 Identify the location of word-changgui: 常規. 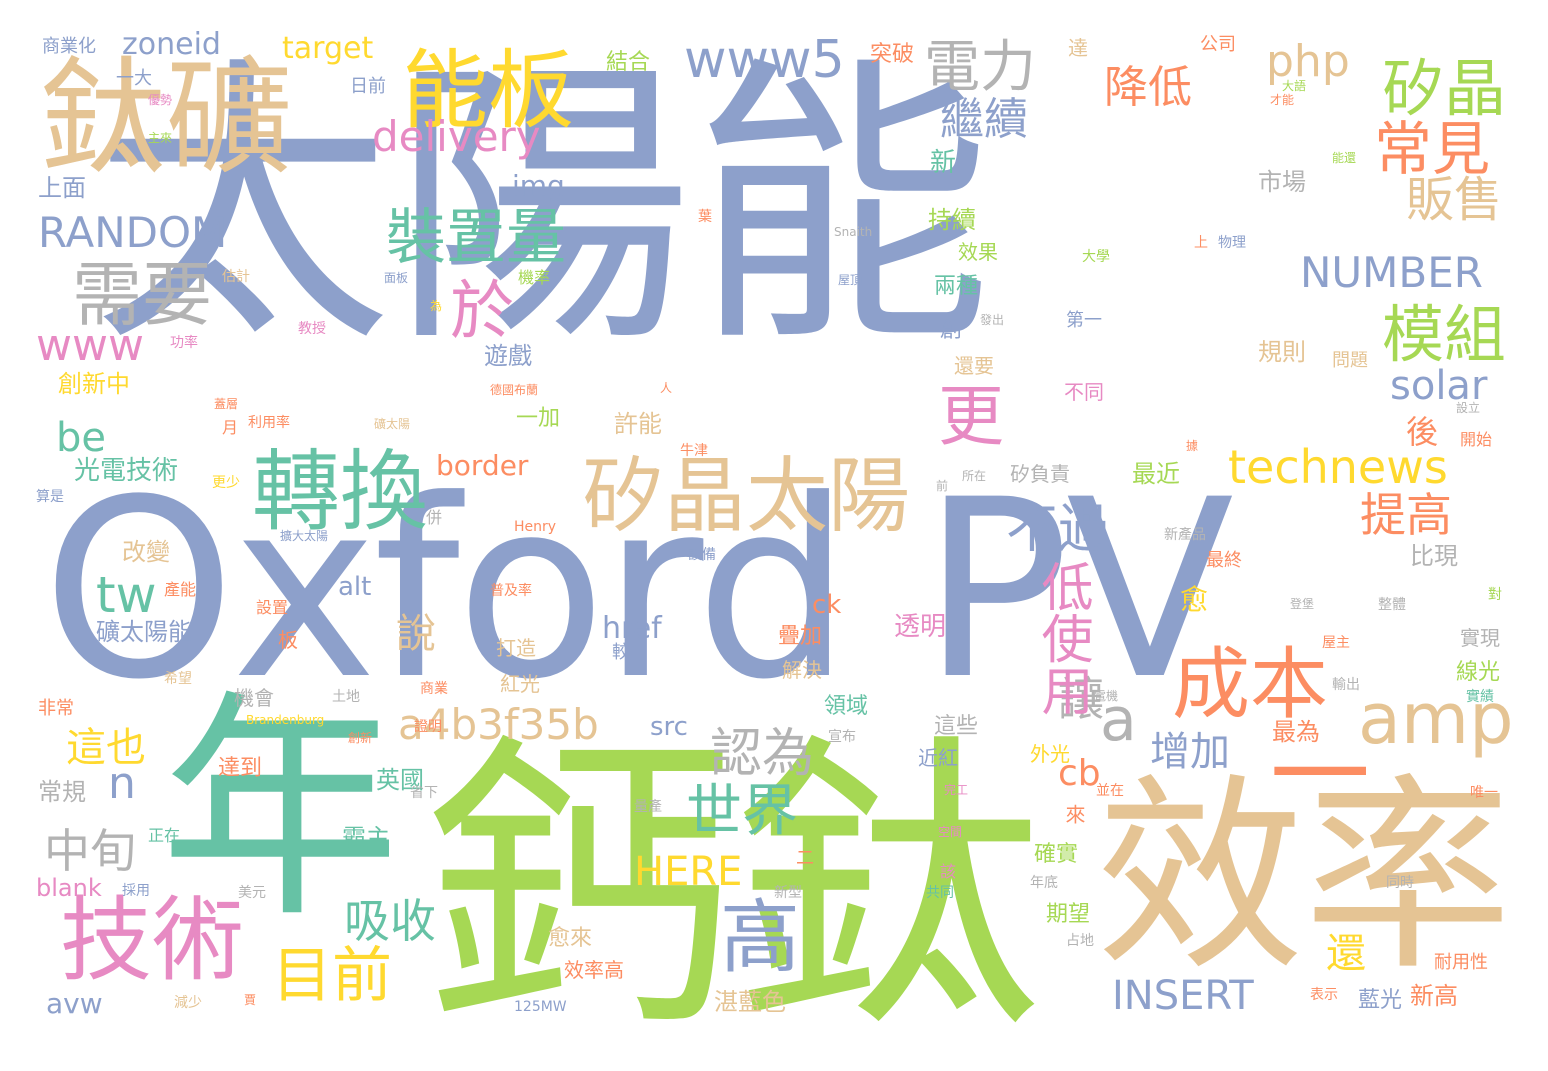
(62, 792).